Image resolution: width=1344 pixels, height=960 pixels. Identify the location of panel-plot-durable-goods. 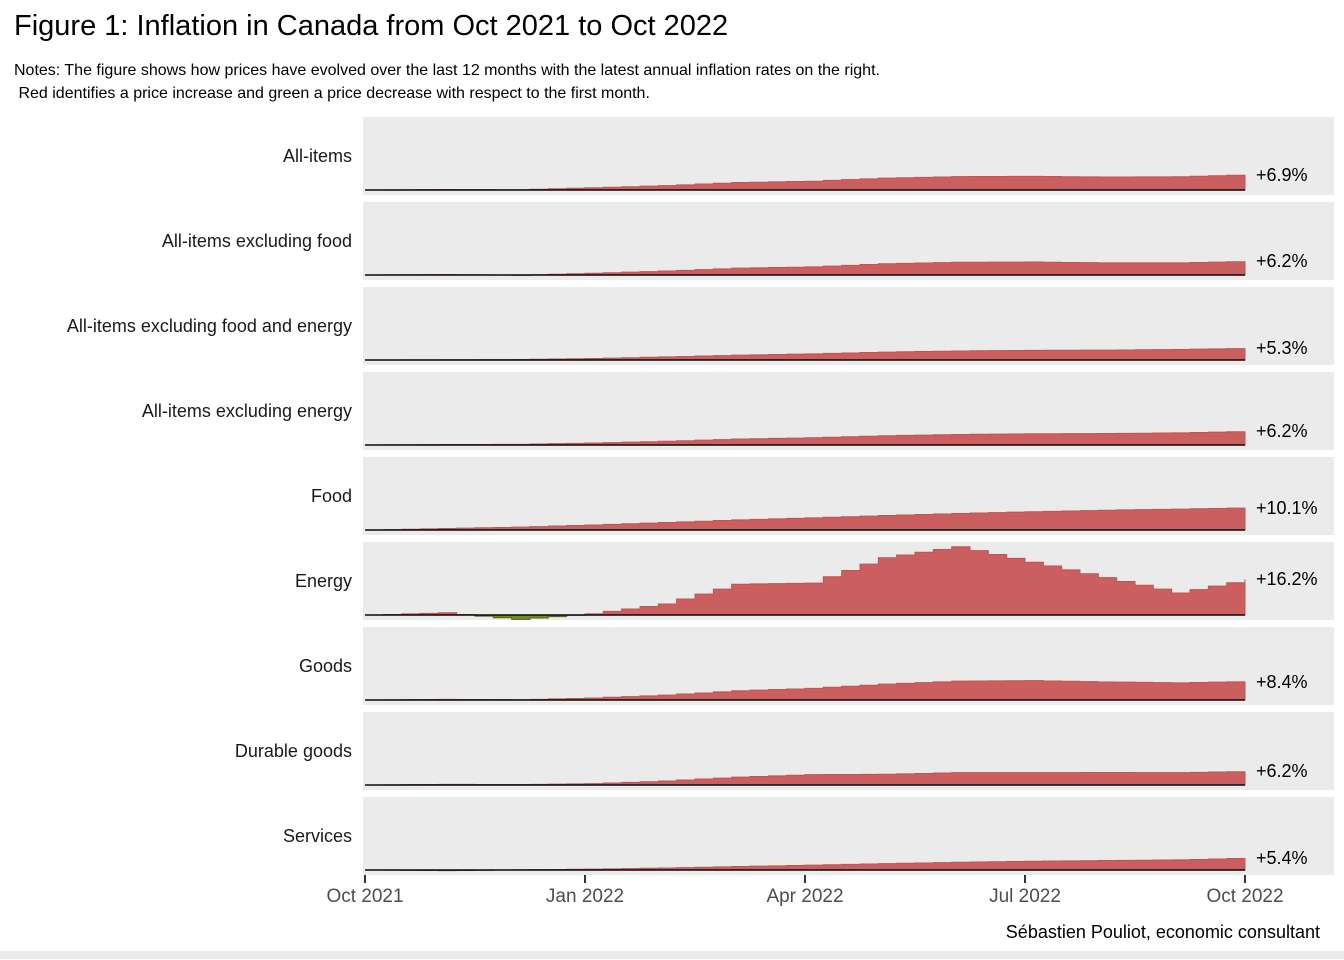
(848, 751).